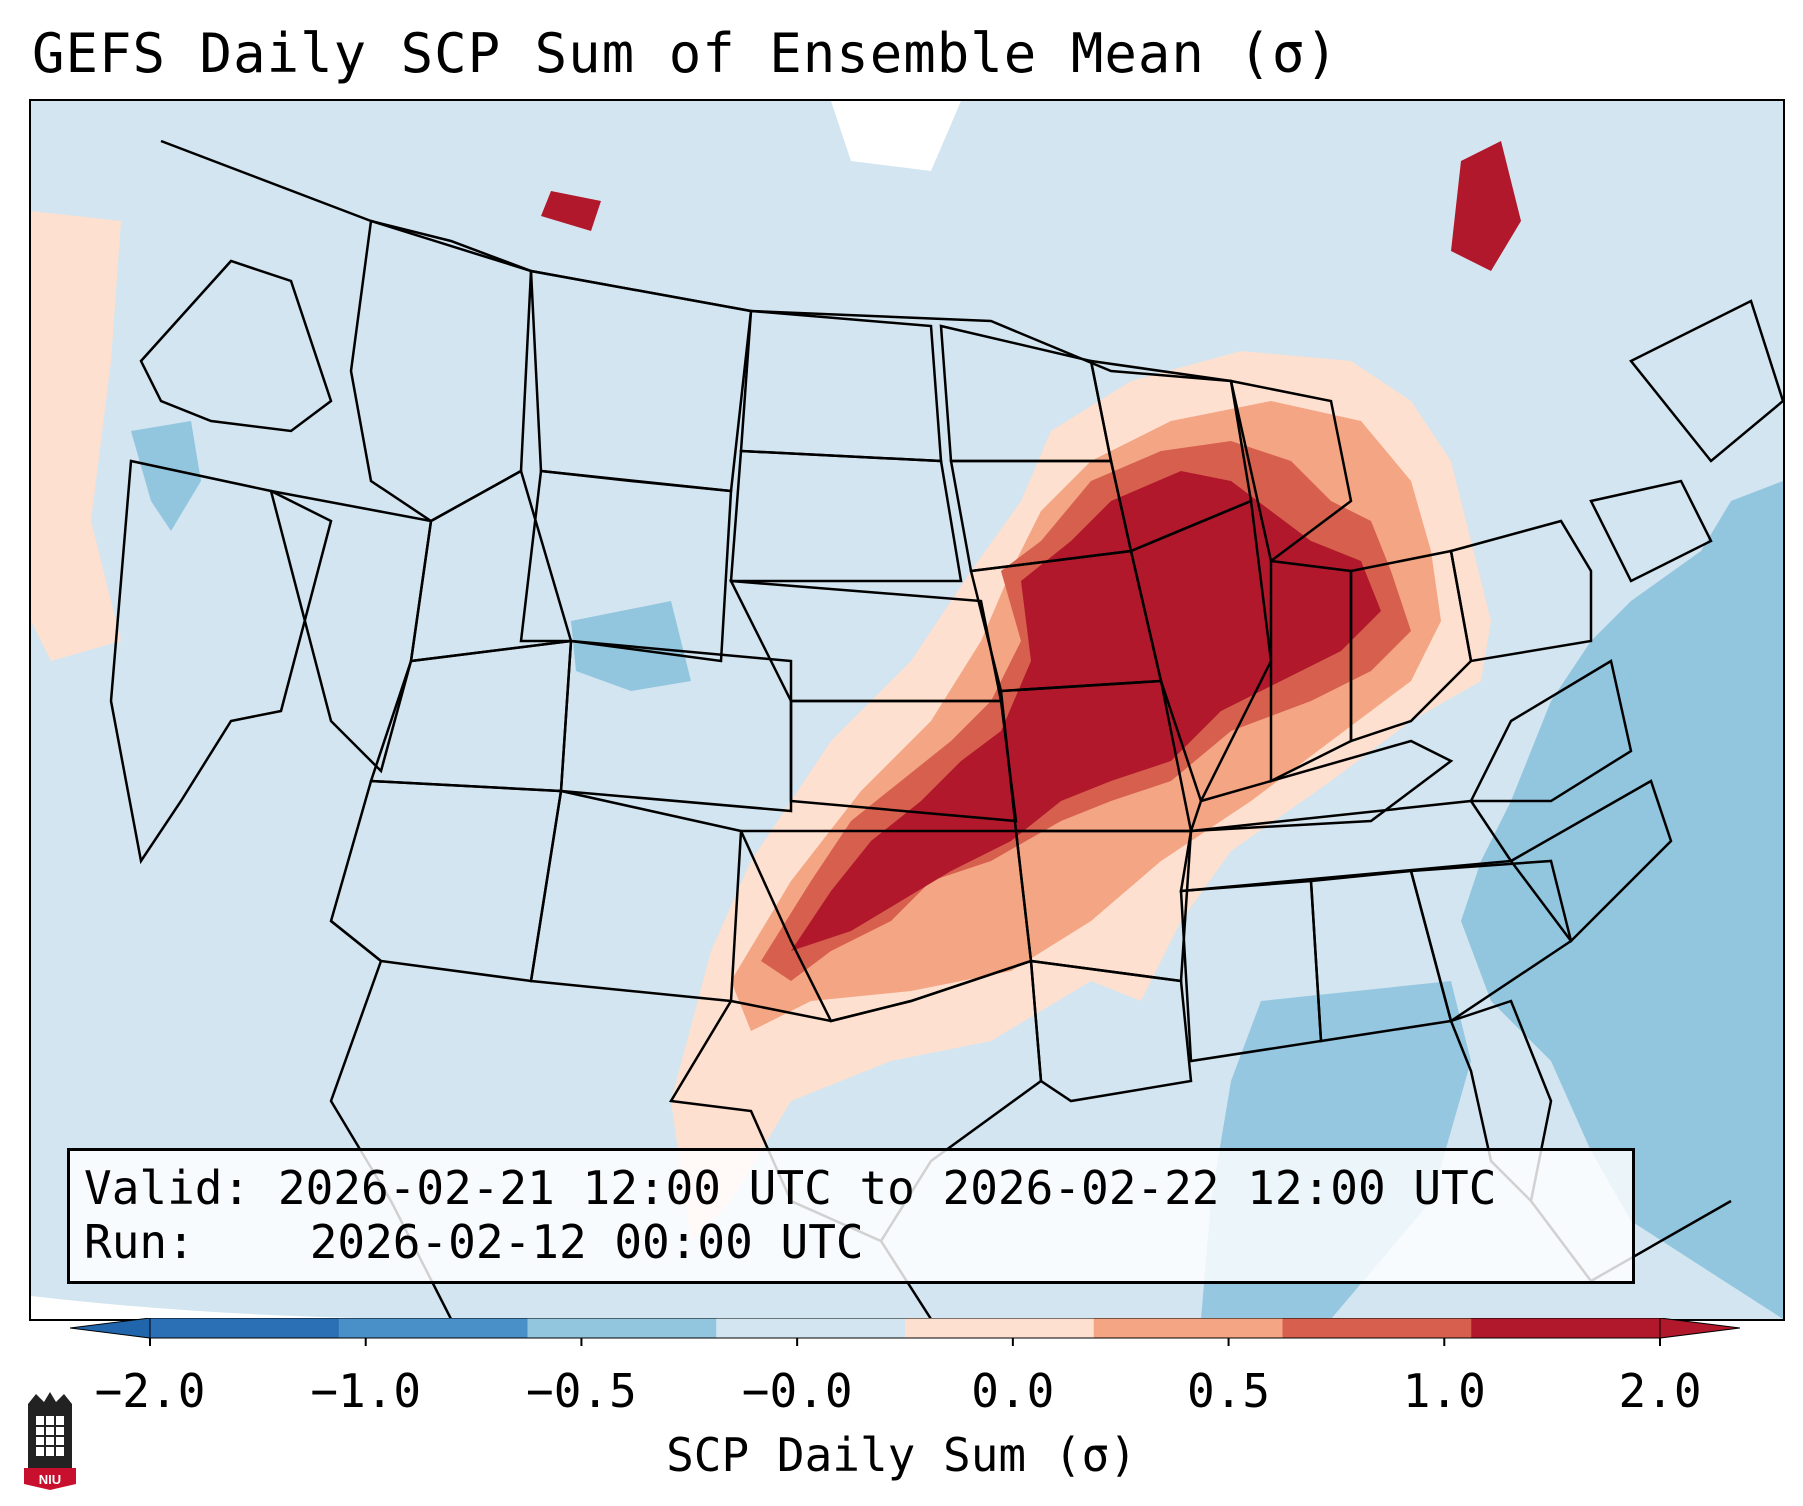  Describe the element at coordinates (50, 1441) in the screenshot. I see `niu-logo-icon: NIU` at that location.